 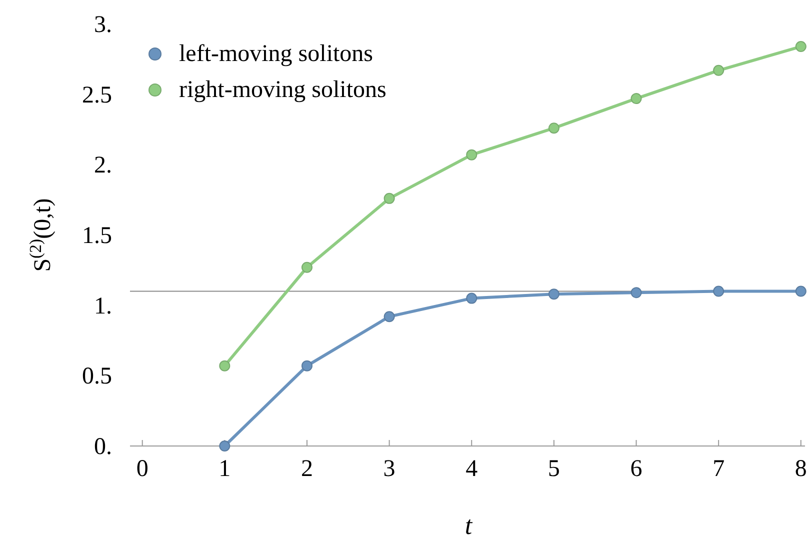 I want to click on x-tick-label: 7, so click(x=718, y=469).